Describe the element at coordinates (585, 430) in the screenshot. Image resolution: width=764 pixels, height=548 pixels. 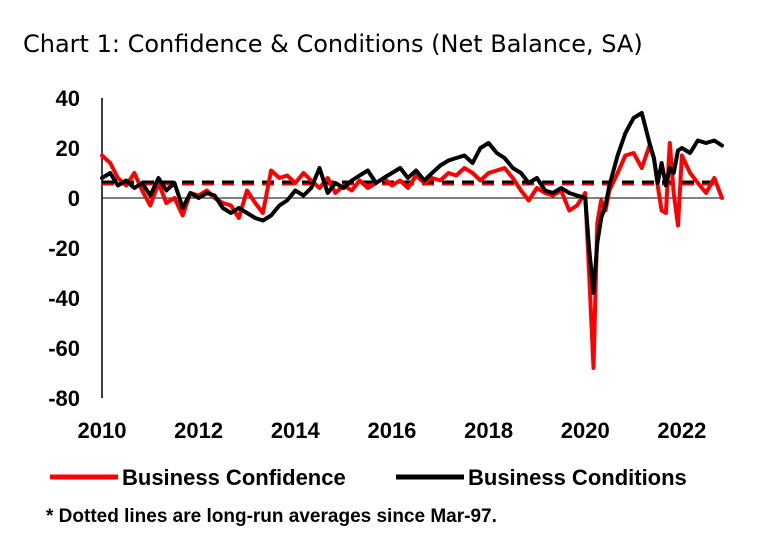
I see `x-tick-label: 2020` at that location.